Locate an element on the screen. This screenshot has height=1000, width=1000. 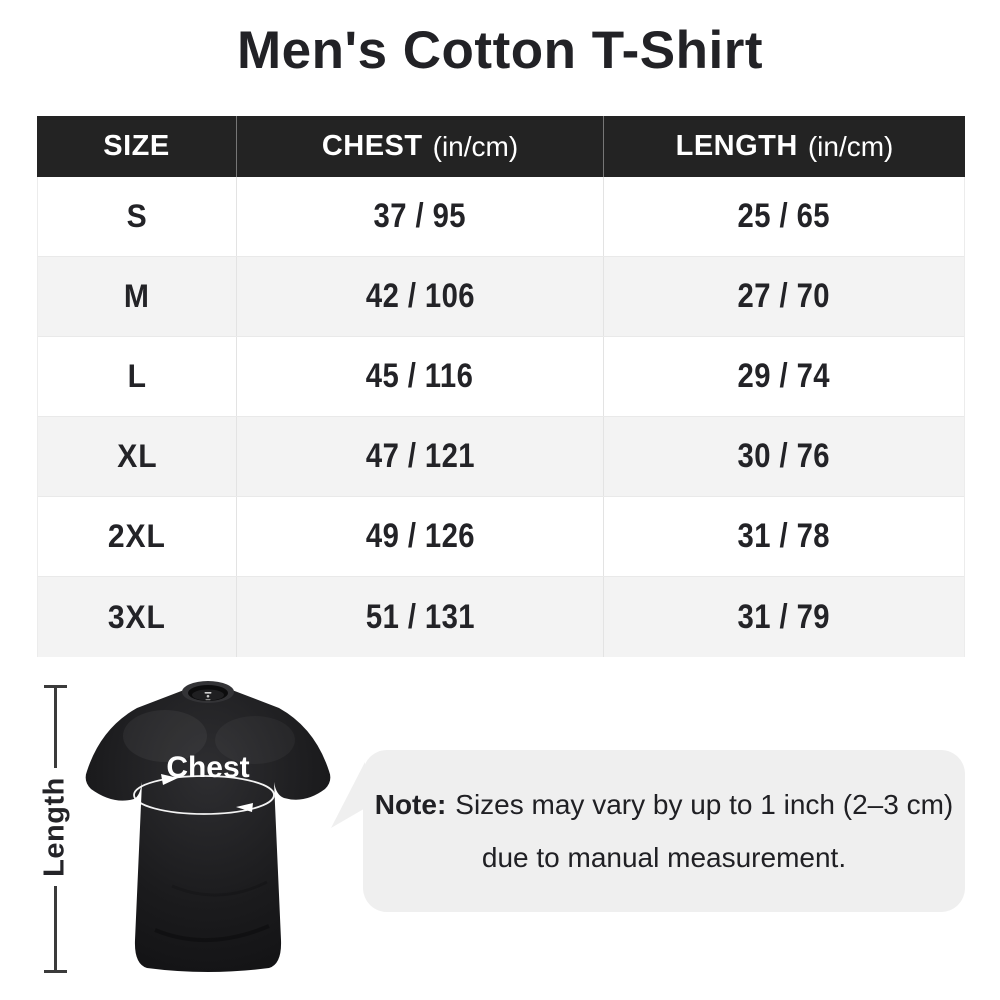
length-line-top-cap is located at coordinates (55, 686).